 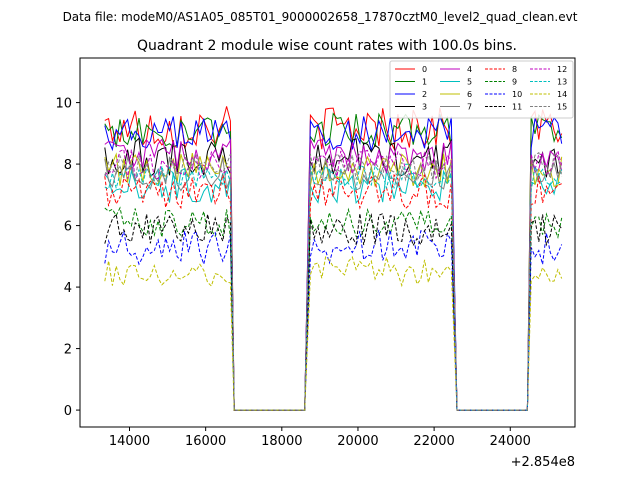 I want to click on legend-label-5: 5, so click(x=469, y=82).